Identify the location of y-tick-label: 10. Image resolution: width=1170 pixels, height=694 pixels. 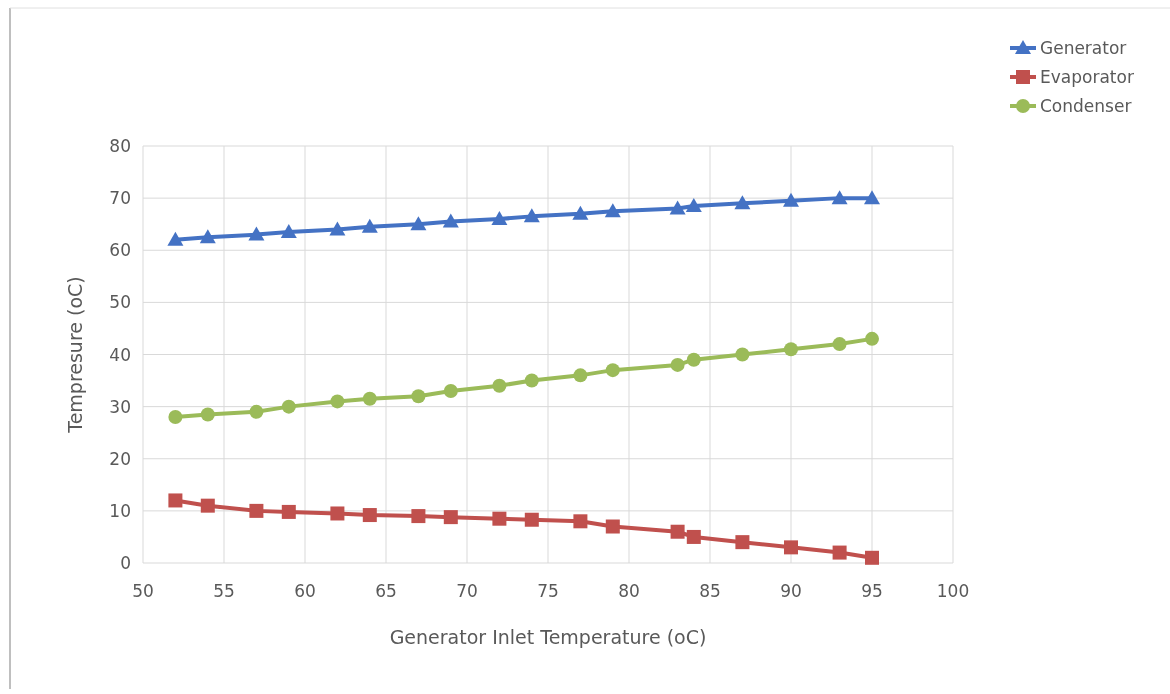
(120, 510).